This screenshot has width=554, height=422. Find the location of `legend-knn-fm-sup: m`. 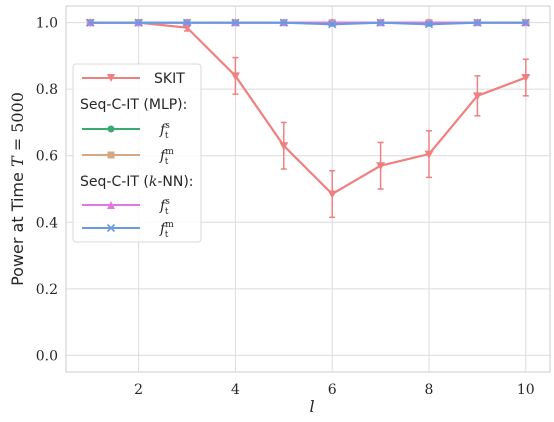

legend-knn-fm-sup: m is located at coordinates (169, 225).